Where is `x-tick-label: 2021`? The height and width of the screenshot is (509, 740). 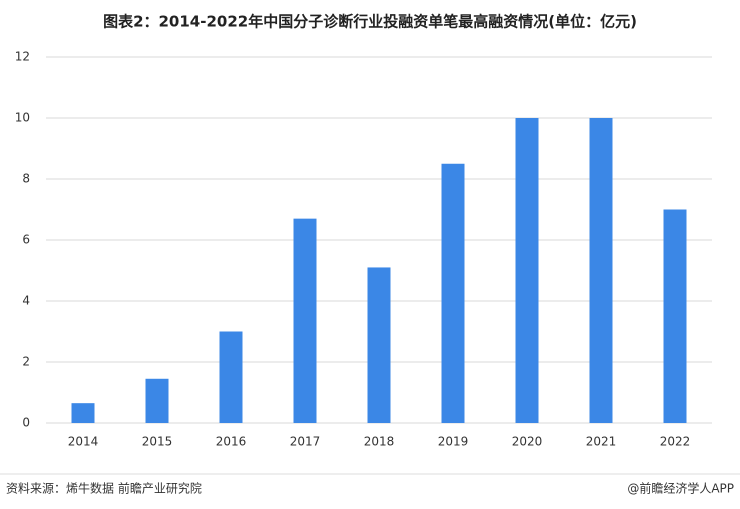 x-tick-label: 2021 is located at coordinates (601, 442).